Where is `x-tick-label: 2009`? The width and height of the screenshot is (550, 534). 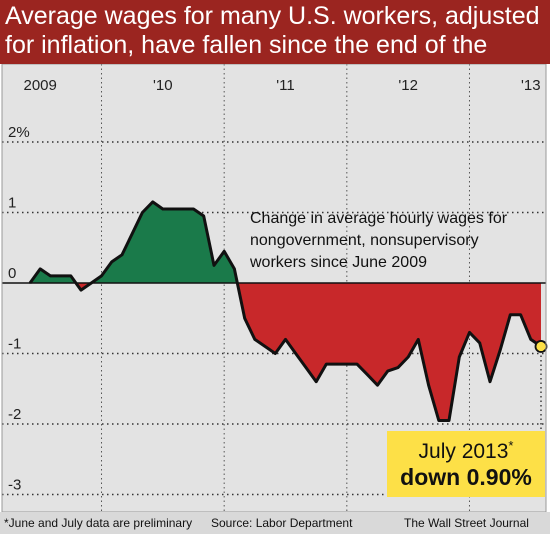
x-tick-label: 2009 is located at coordinates (39, 85).